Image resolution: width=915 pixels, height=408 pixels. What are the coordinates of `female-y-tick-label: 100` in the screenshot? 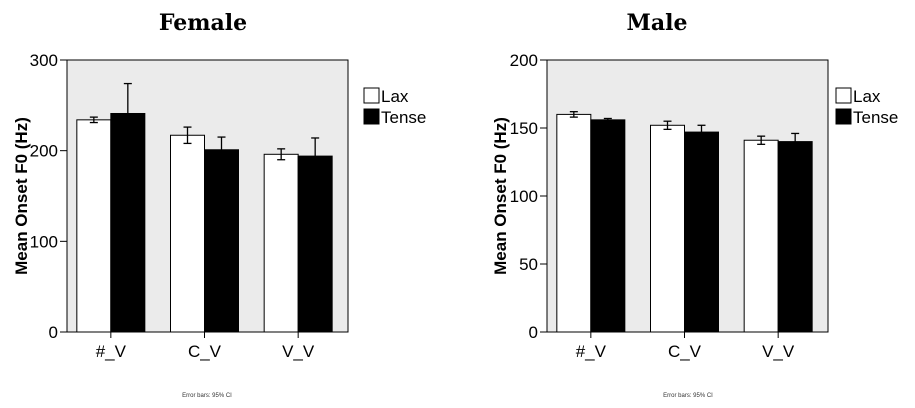 It's located at (44, 241).